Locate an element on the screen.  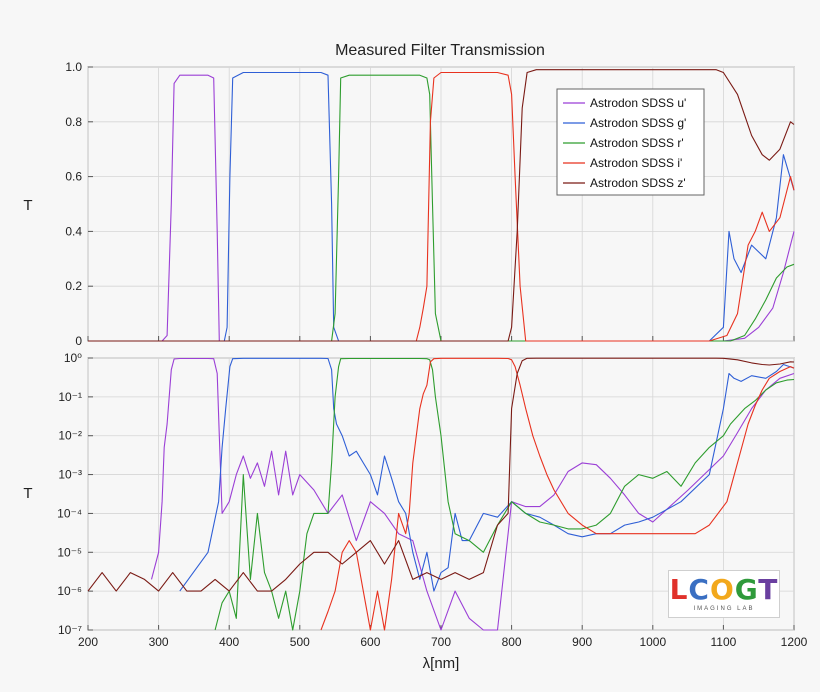
legend-box is located at coordinates (630, 142).